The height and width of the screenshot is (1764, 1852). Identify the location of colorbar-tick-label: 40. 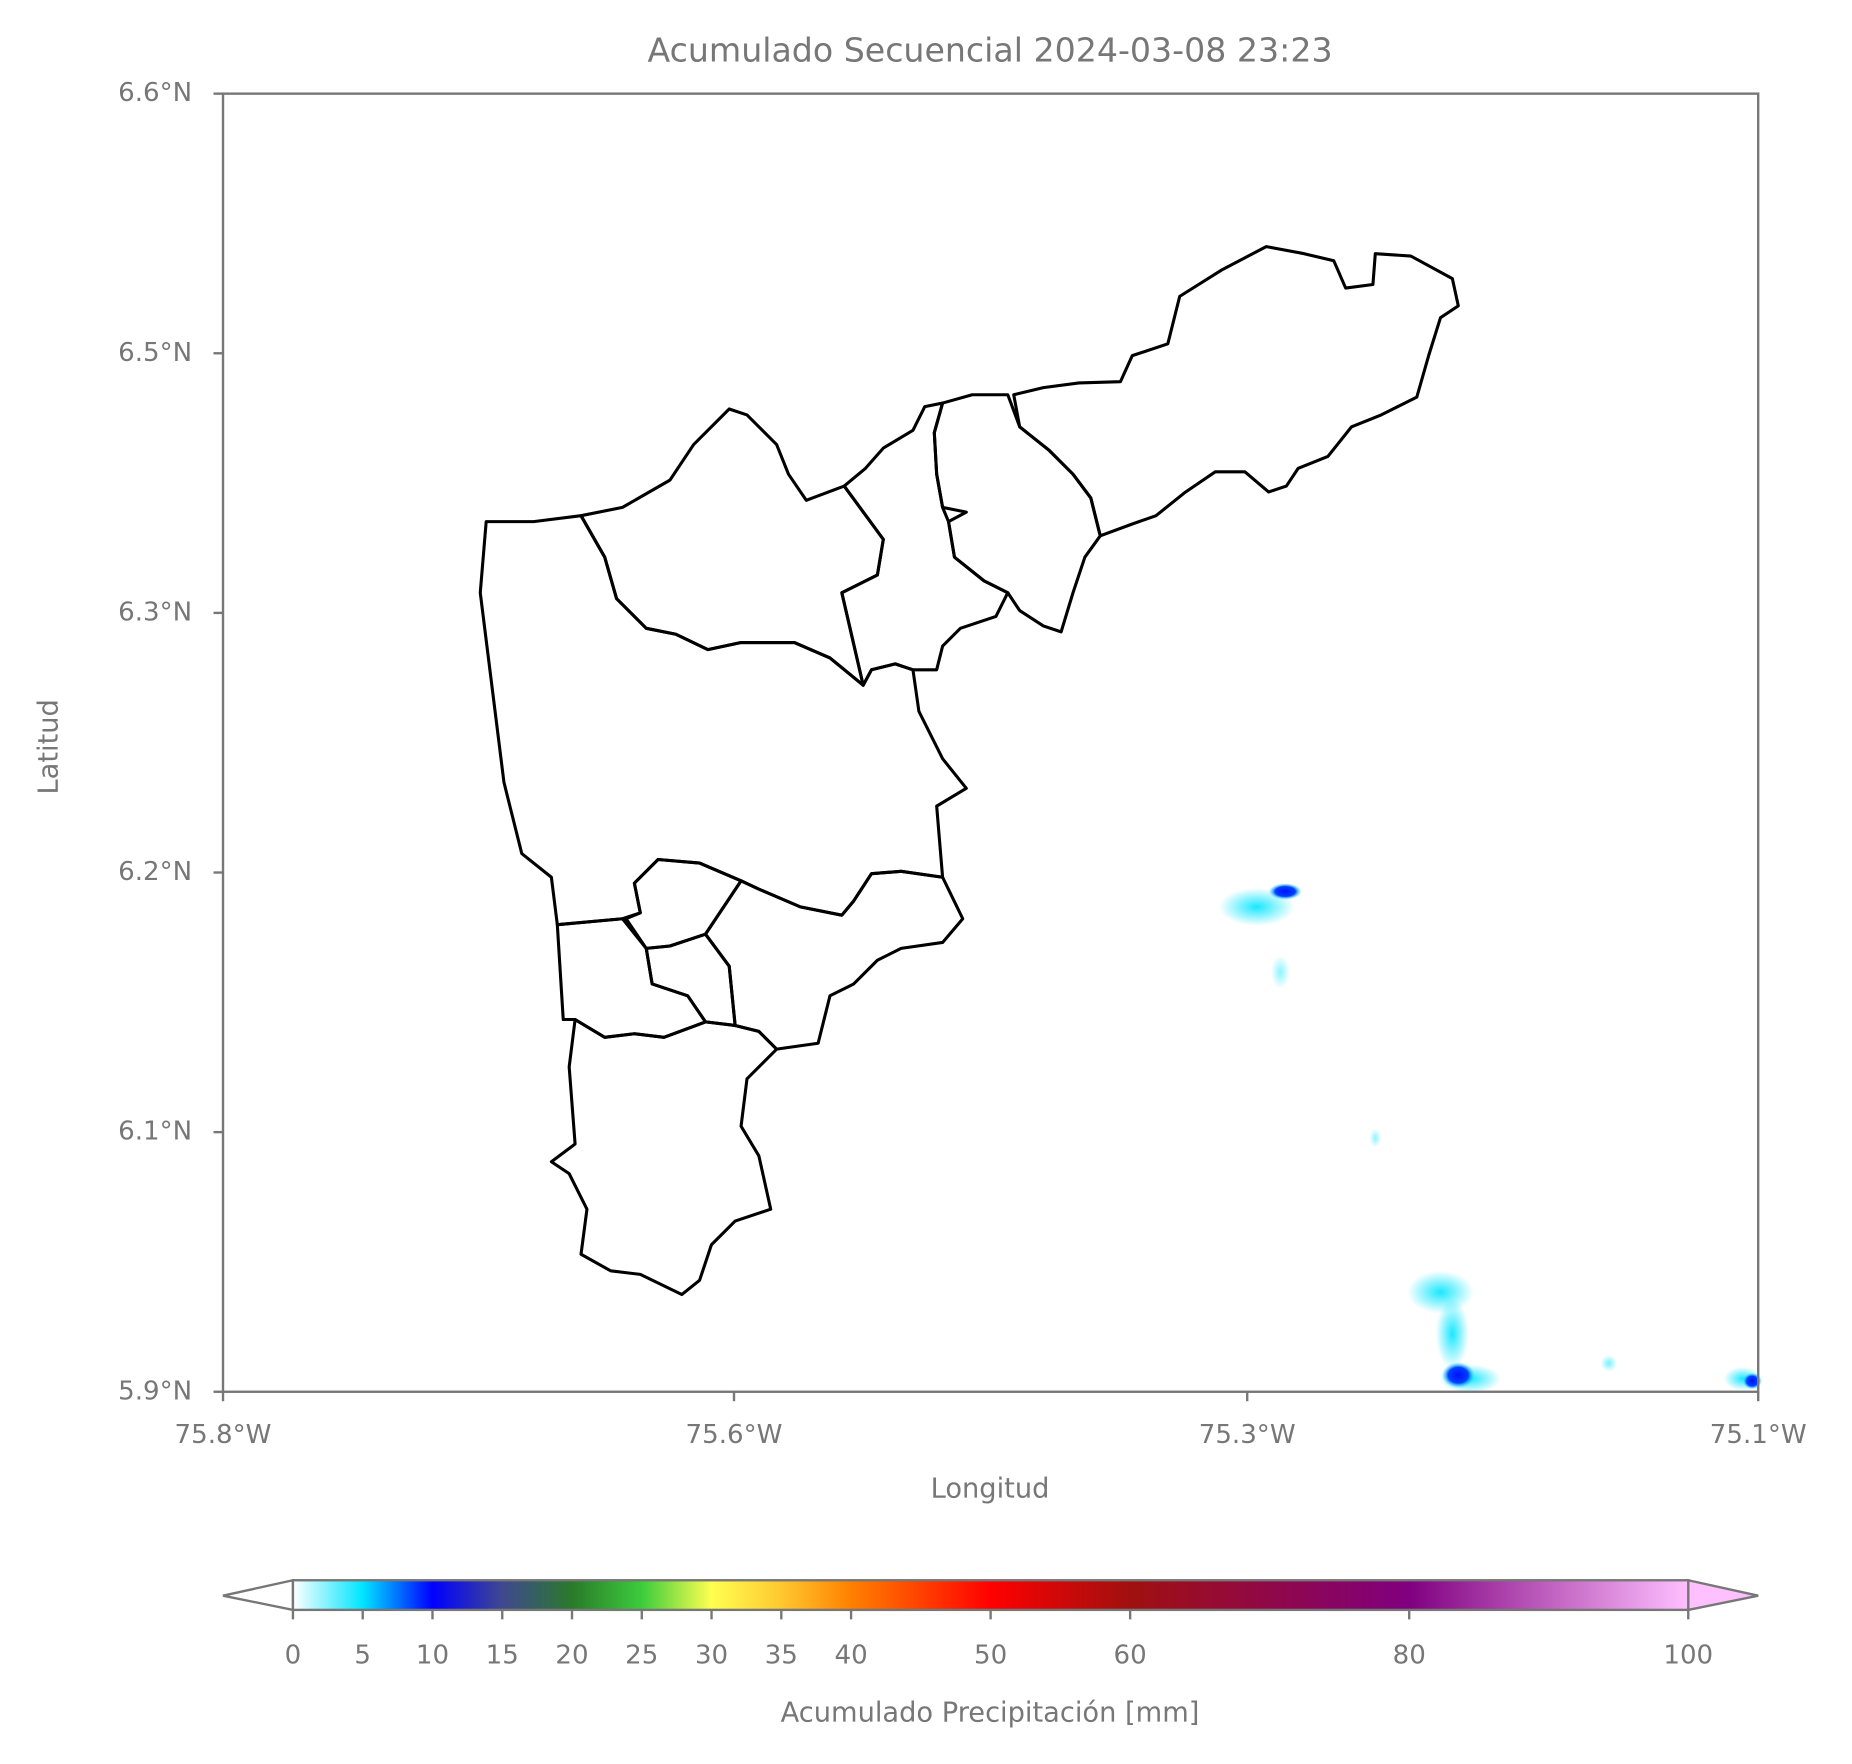
(850, 1656).